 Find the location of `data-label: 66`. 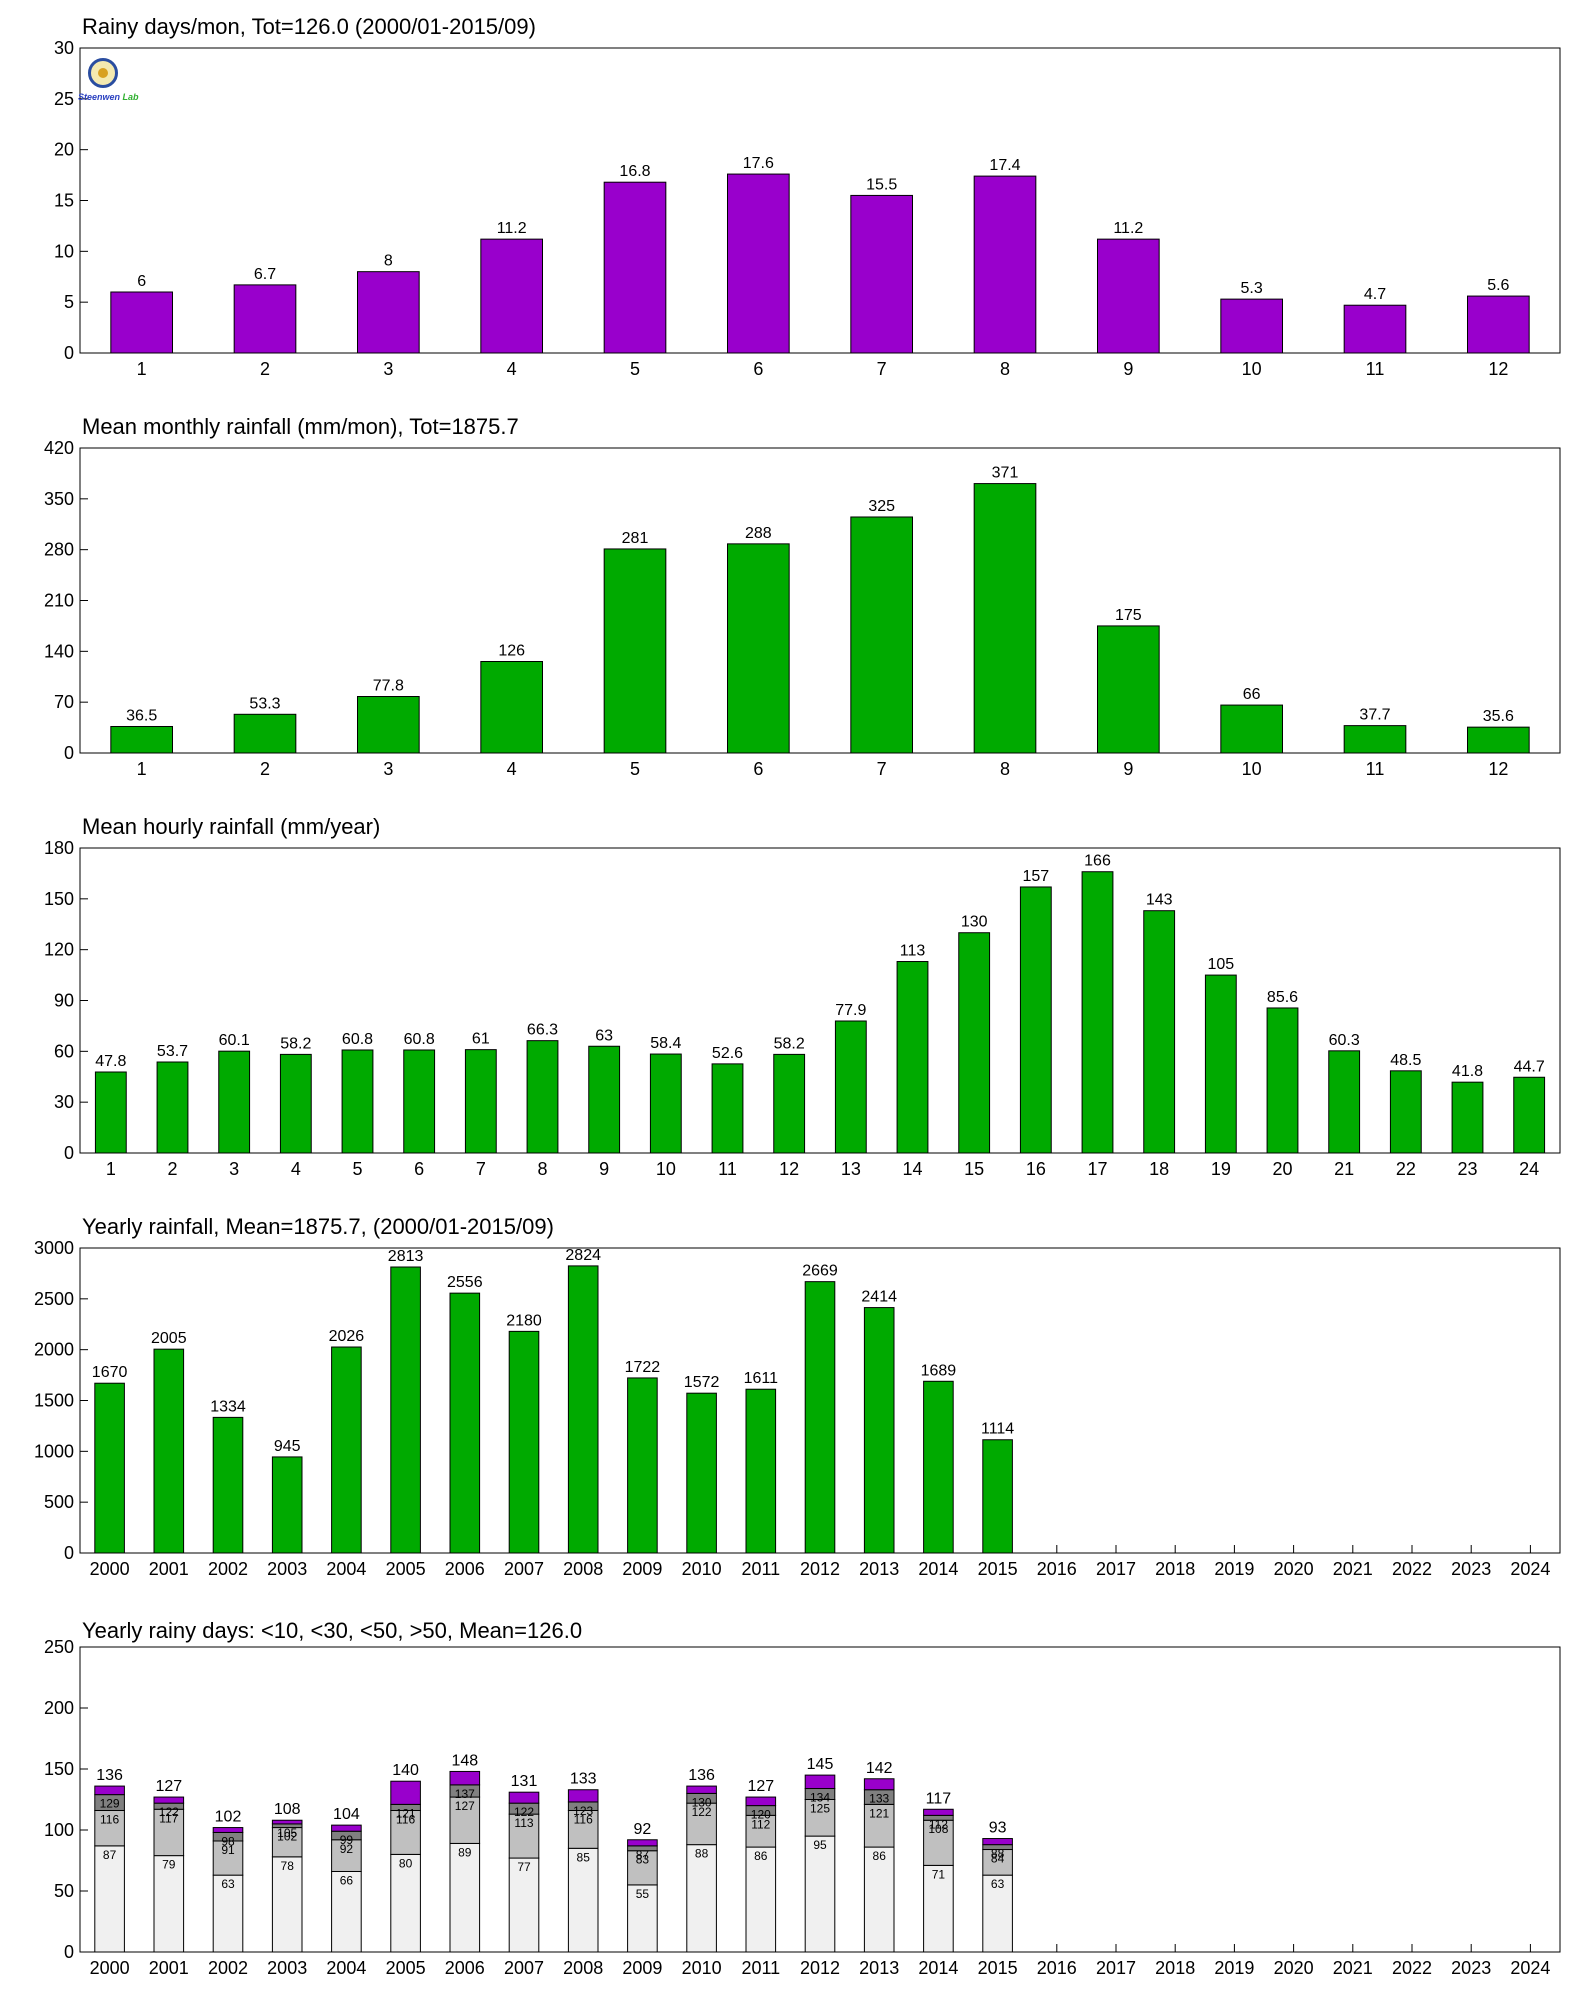

data-label: 66 is located at coordinates (1252, 694).